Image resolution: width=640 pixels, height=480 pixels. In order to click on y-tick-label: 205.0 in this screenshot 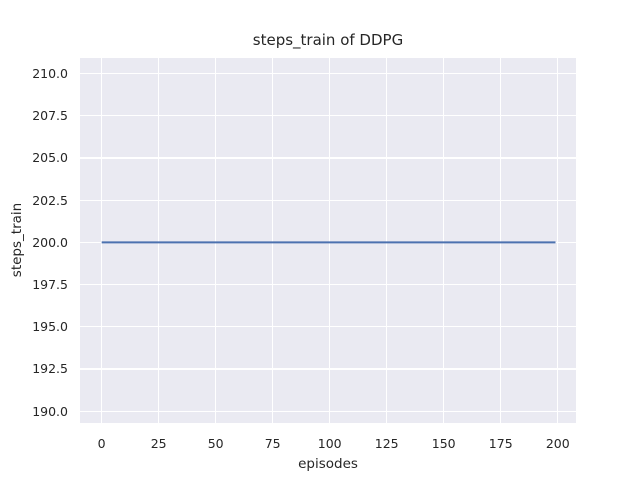, I will do `click(50, 158)`.